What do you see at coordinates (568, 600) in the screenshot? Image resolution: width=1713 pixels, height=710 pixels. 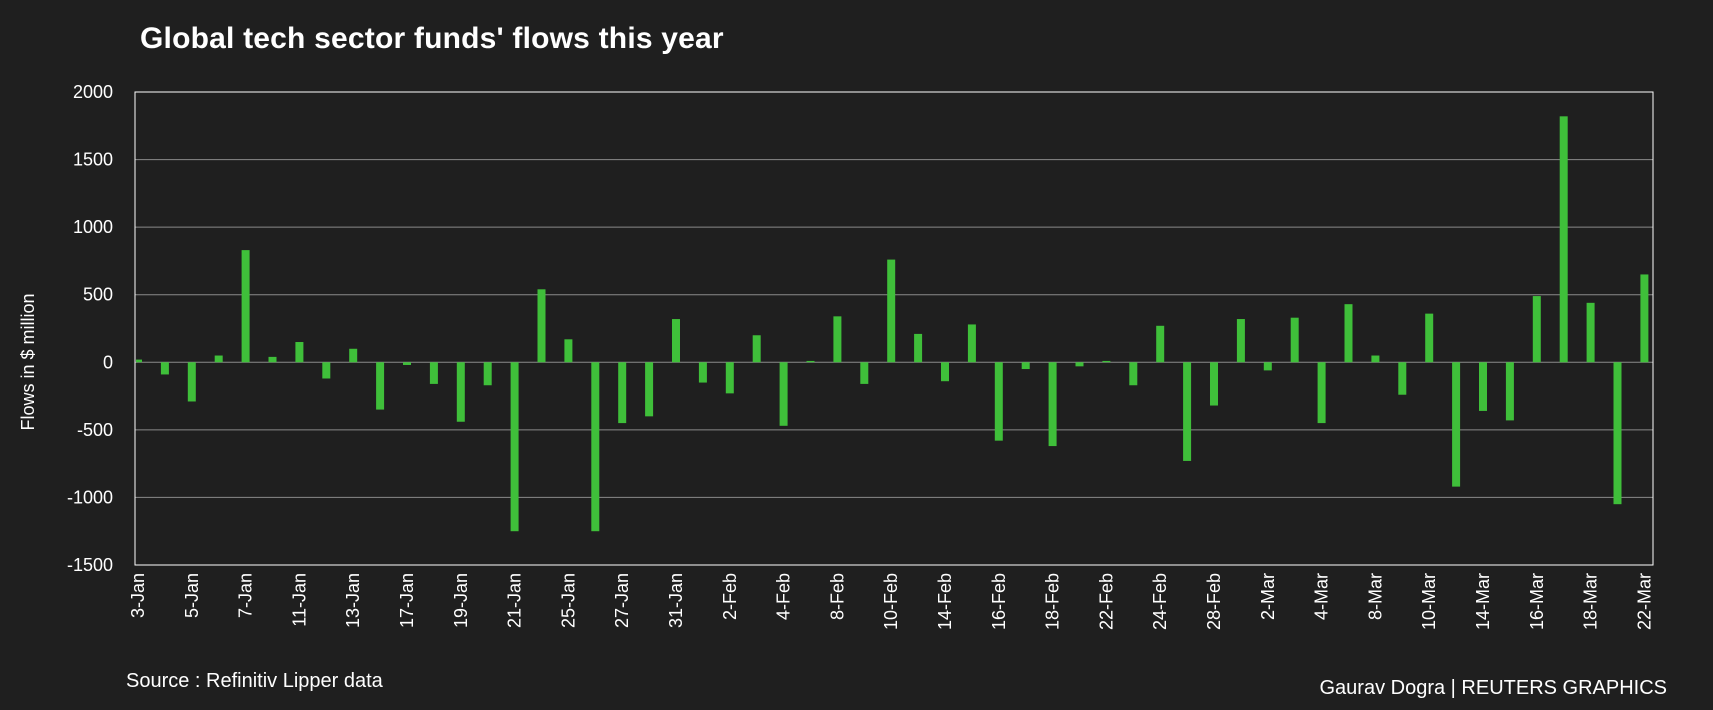 I see `x-tick-label: 25-Jan` at bounding box center [568, 600].